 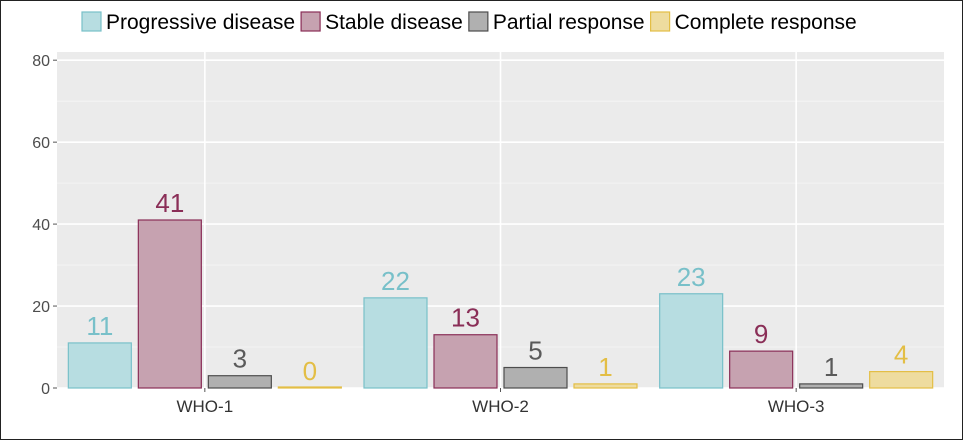 What do you see at coordinates (761, 334) in the screenshot?
I see `data-label: 9` at bounding box center [761, 334].